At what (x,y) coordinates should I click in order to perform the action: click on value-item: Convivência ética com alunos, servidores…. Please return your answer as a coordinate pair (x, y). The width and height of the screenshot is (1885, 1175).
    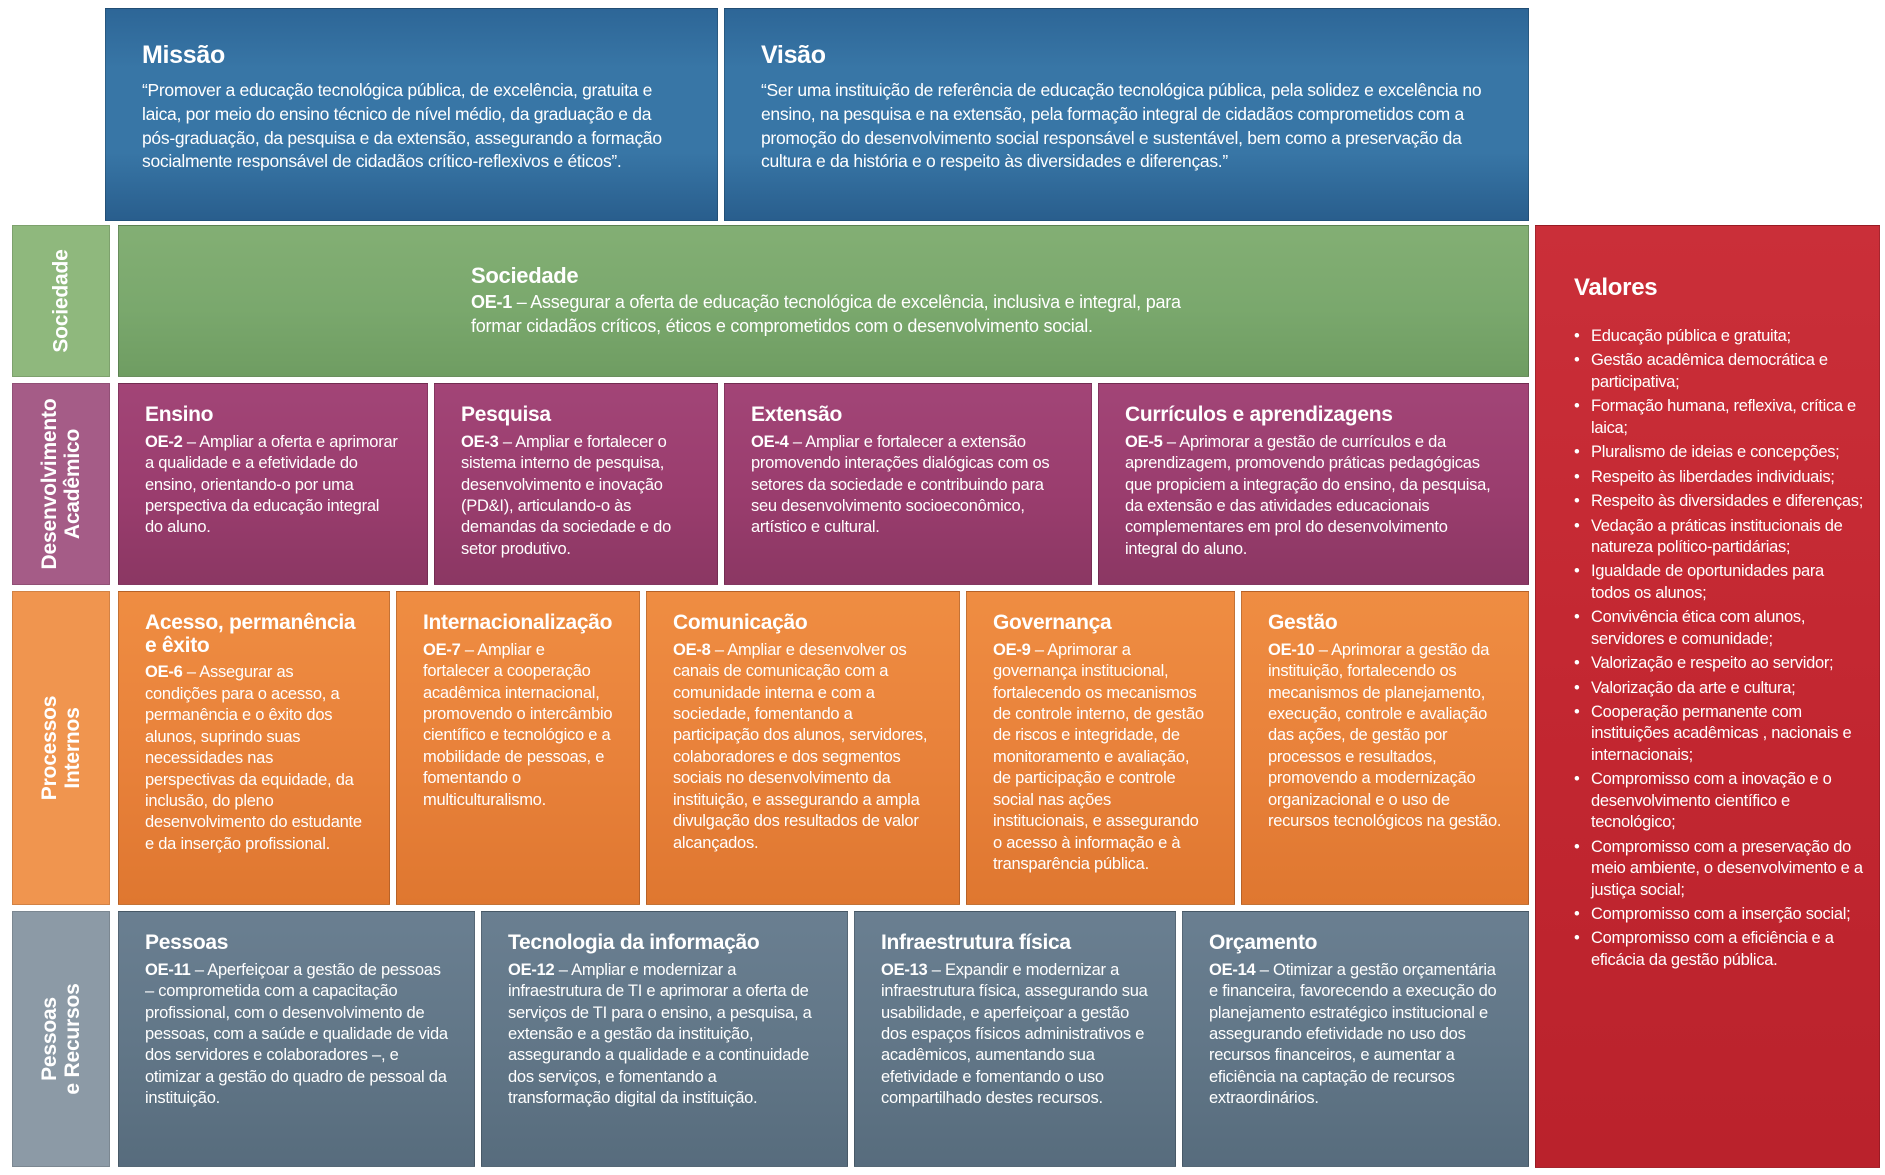
    Looking at the image, I should click on (1719, 628).